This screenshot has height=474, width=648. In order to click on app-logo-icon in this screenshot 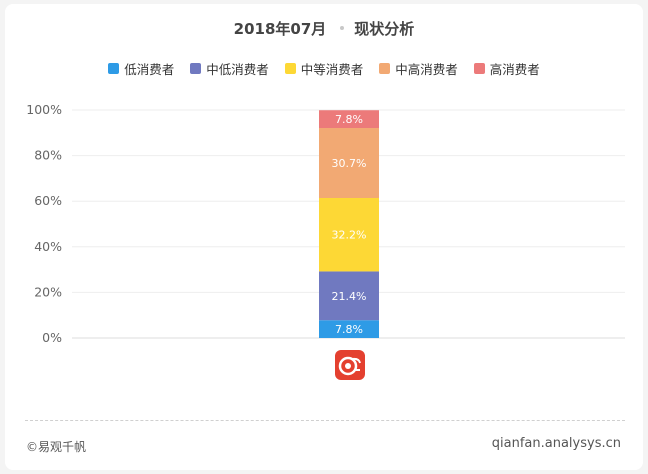, I will do `click(350, 365)`.